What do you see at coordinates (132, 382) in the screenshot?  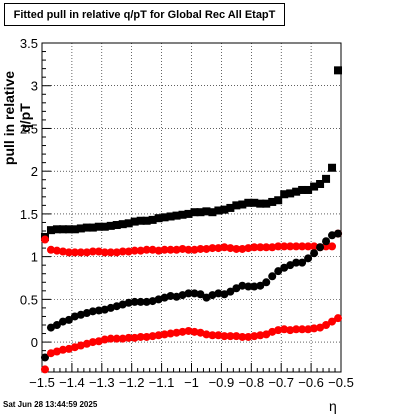 I see `x-tick-label: −1.2` at bounding box center [132, 382].